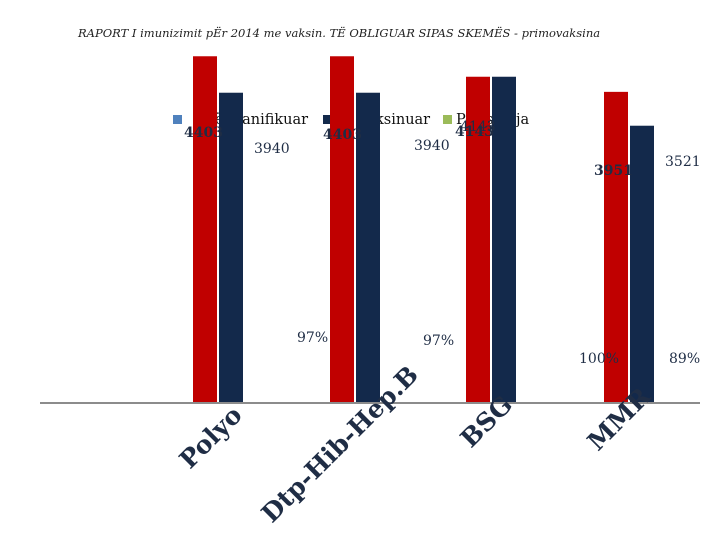 This screenshot has width=720, height=540. Describe the element at coordinates (342, 135) in the screenshot. I see `label-planned-1: 4403` at that location.